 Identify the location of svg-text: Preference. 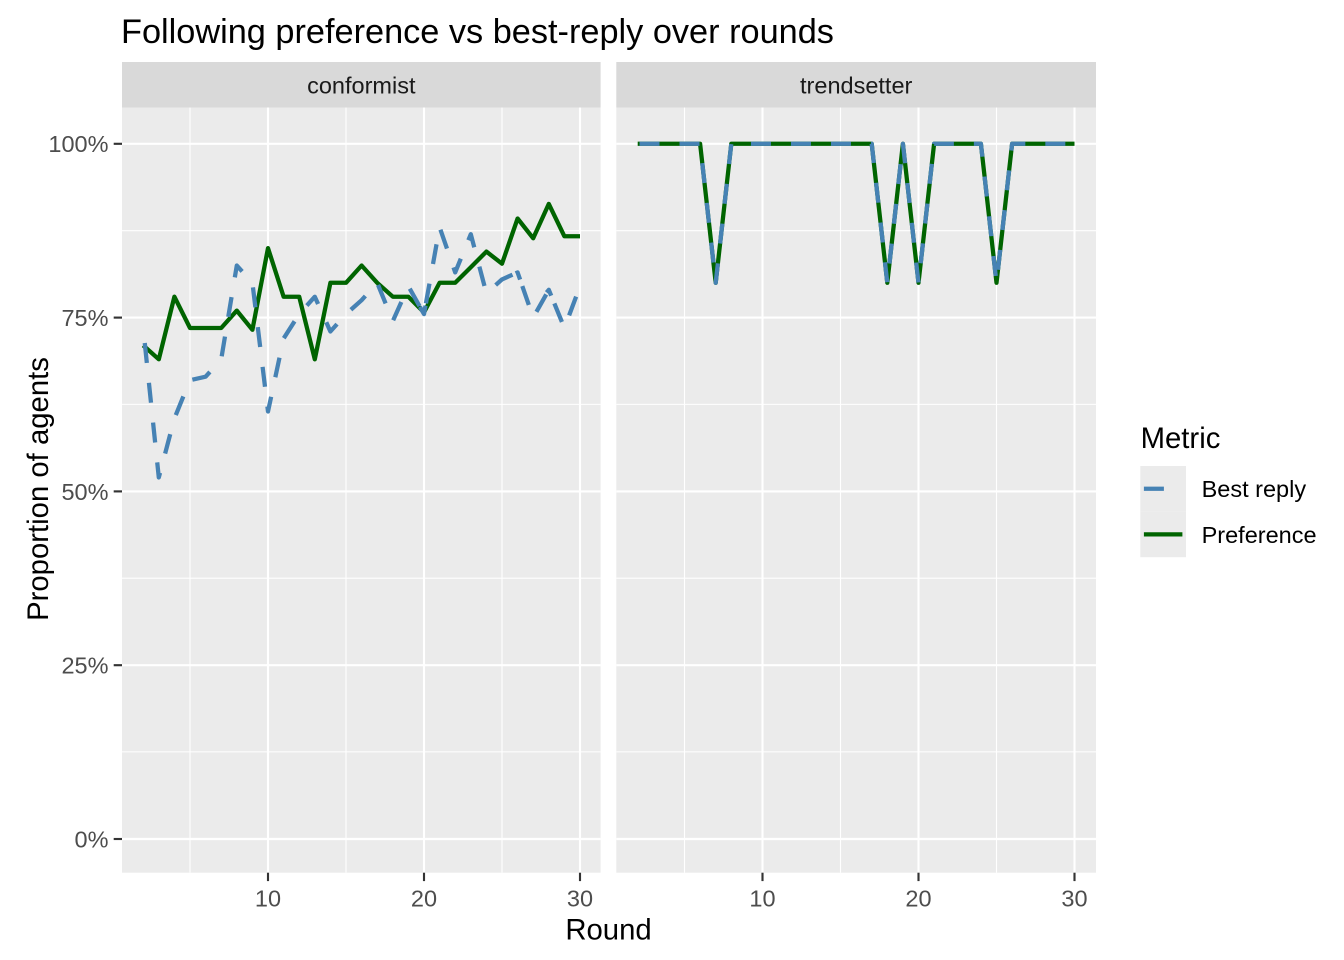
(1259, 535).